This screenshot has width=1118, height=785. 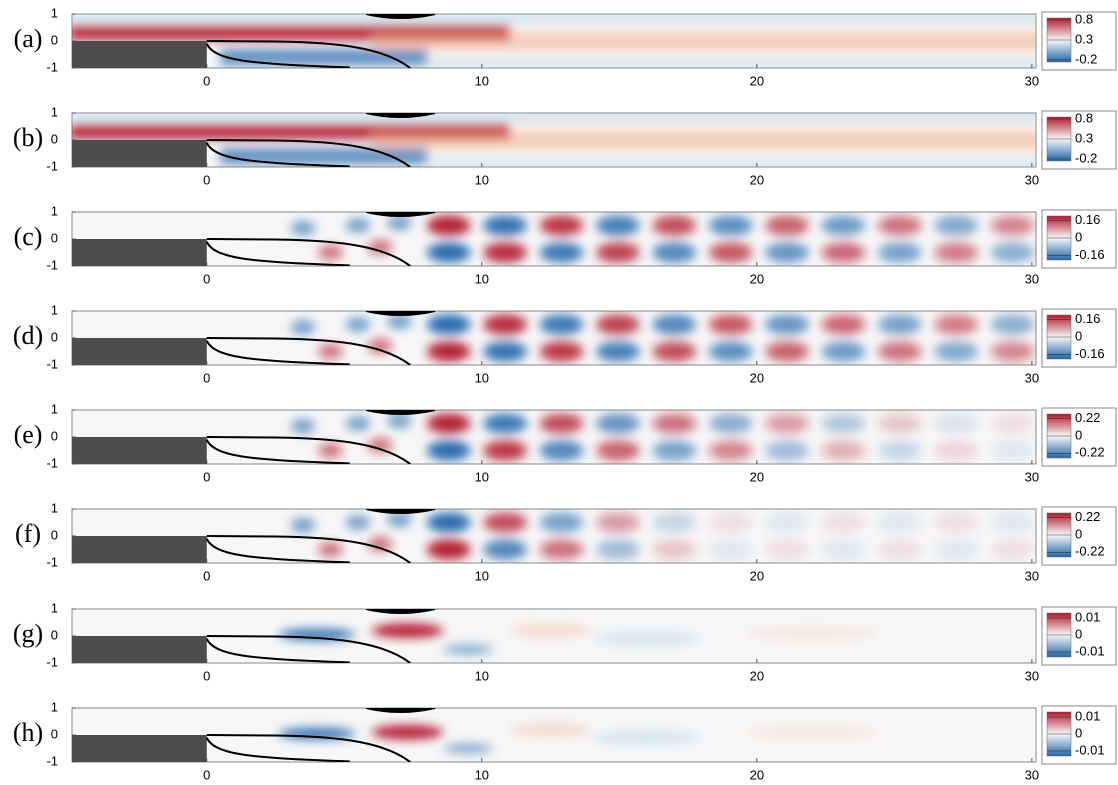 I want to click on panel-label: (h), so click(x=28, y=732).